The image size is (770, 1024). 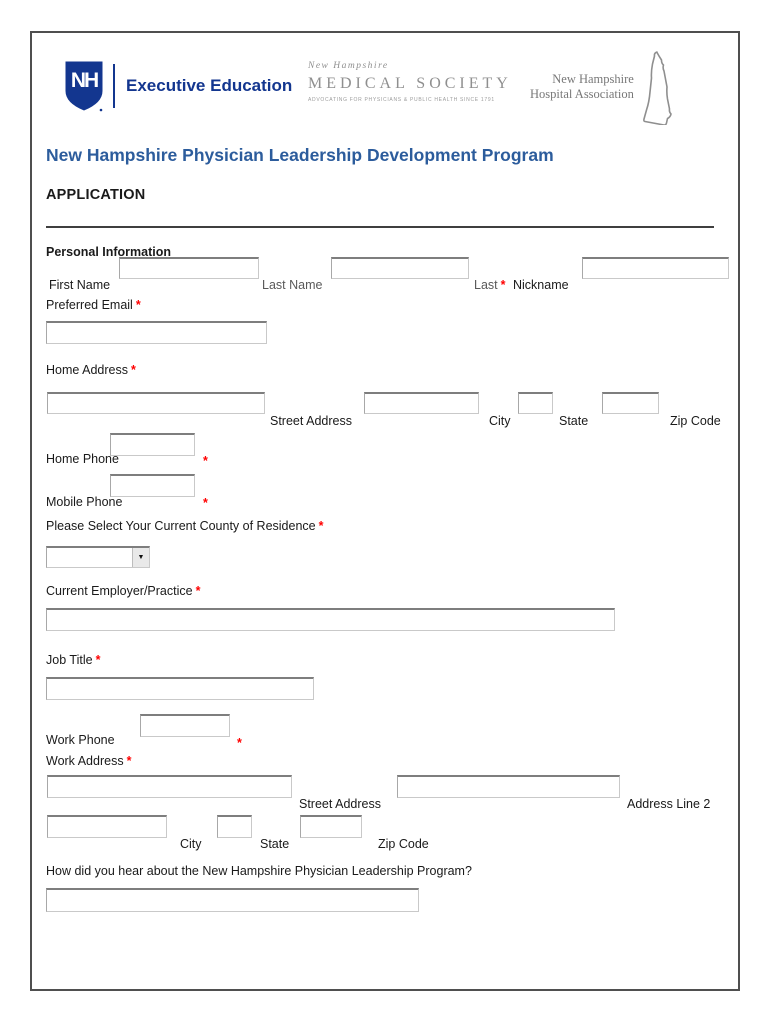 I want to click on nickname-input, so click(x=655, y=268).